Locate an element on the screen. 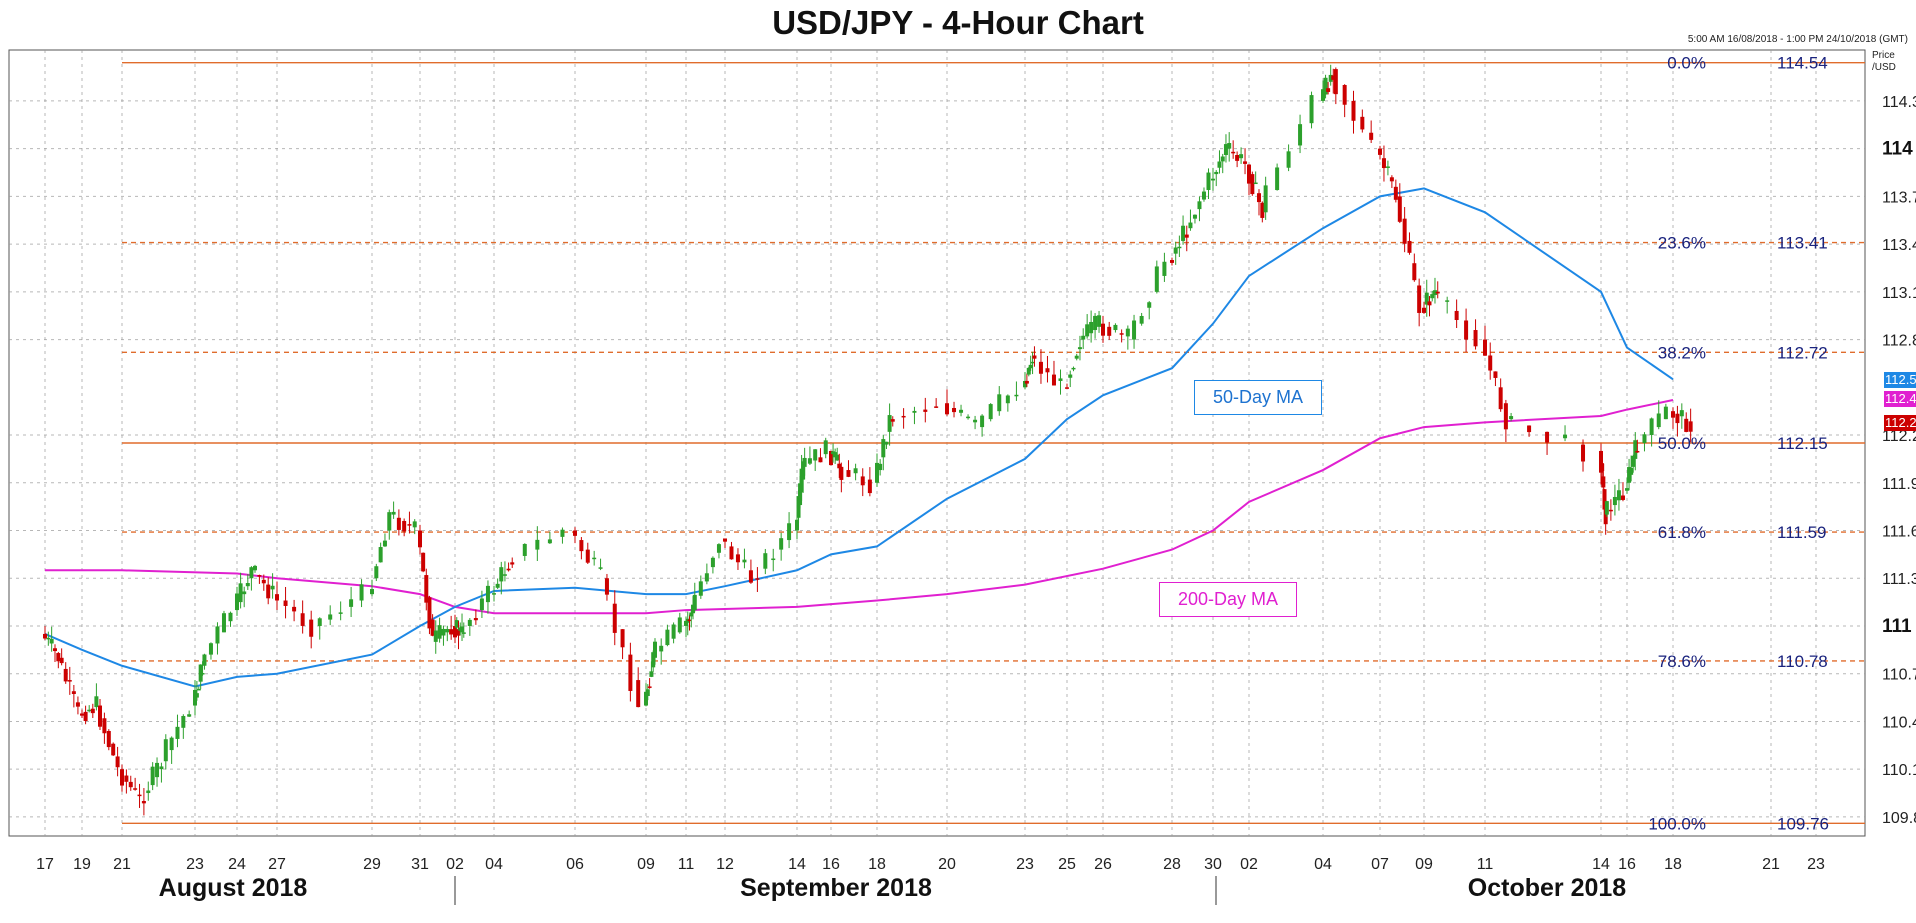  x-tick-label: 11 is located at coordinates (686, 864).